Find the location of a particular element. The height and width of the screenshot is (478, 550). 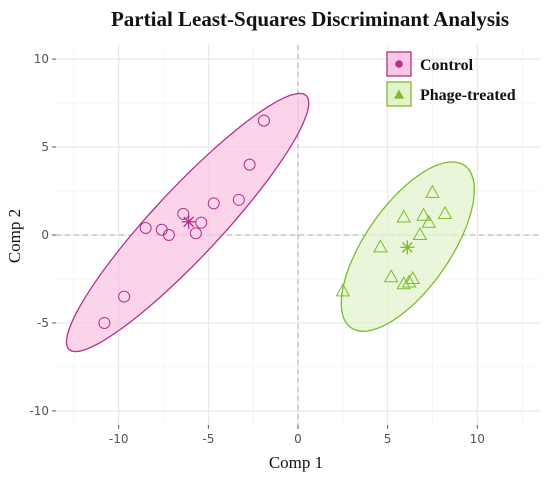

centroid-marker-control is located at coordinates (188, 221).